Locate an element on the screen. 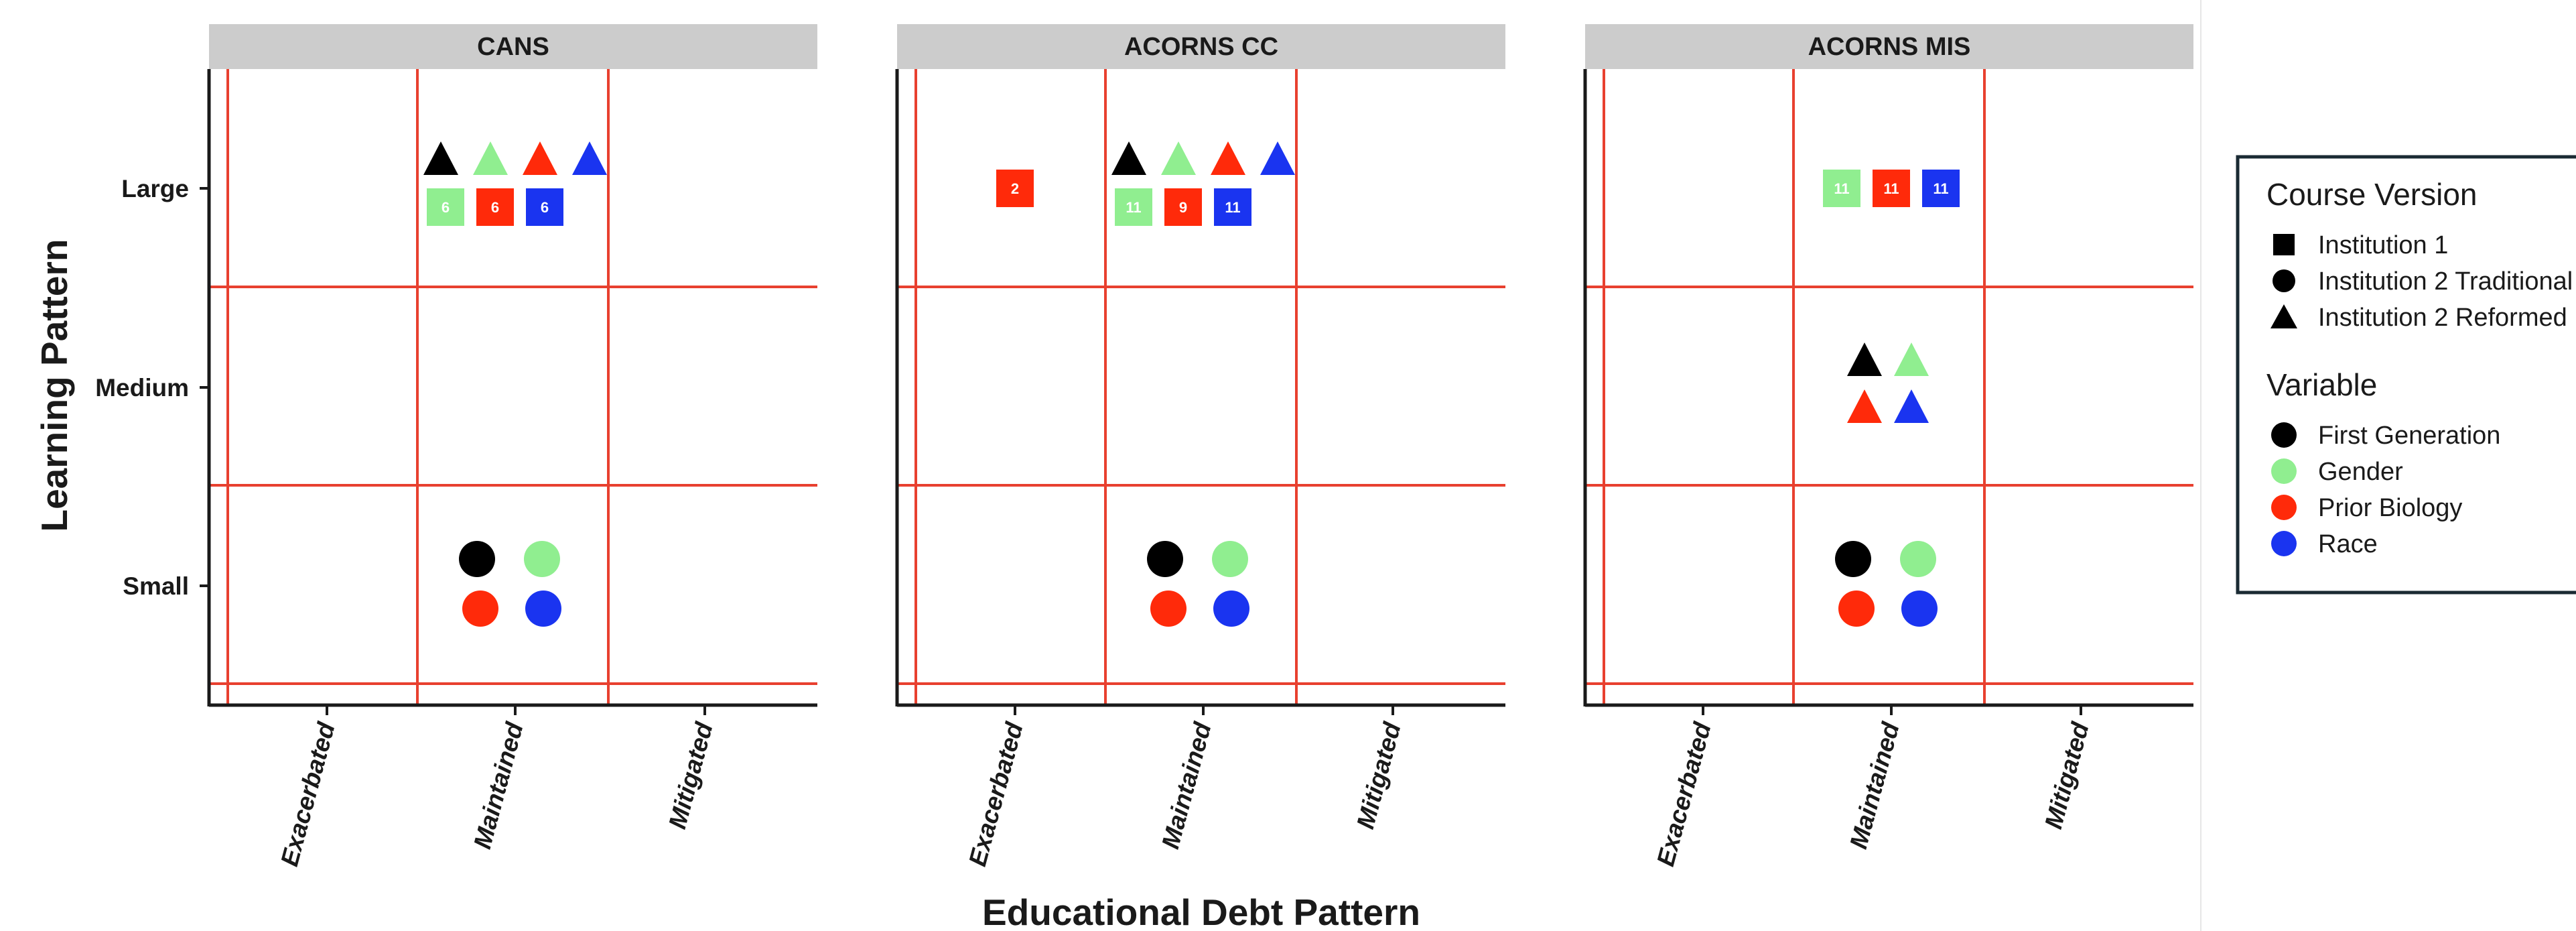  legend-circle-icon is located at coordinates (2284, 280).